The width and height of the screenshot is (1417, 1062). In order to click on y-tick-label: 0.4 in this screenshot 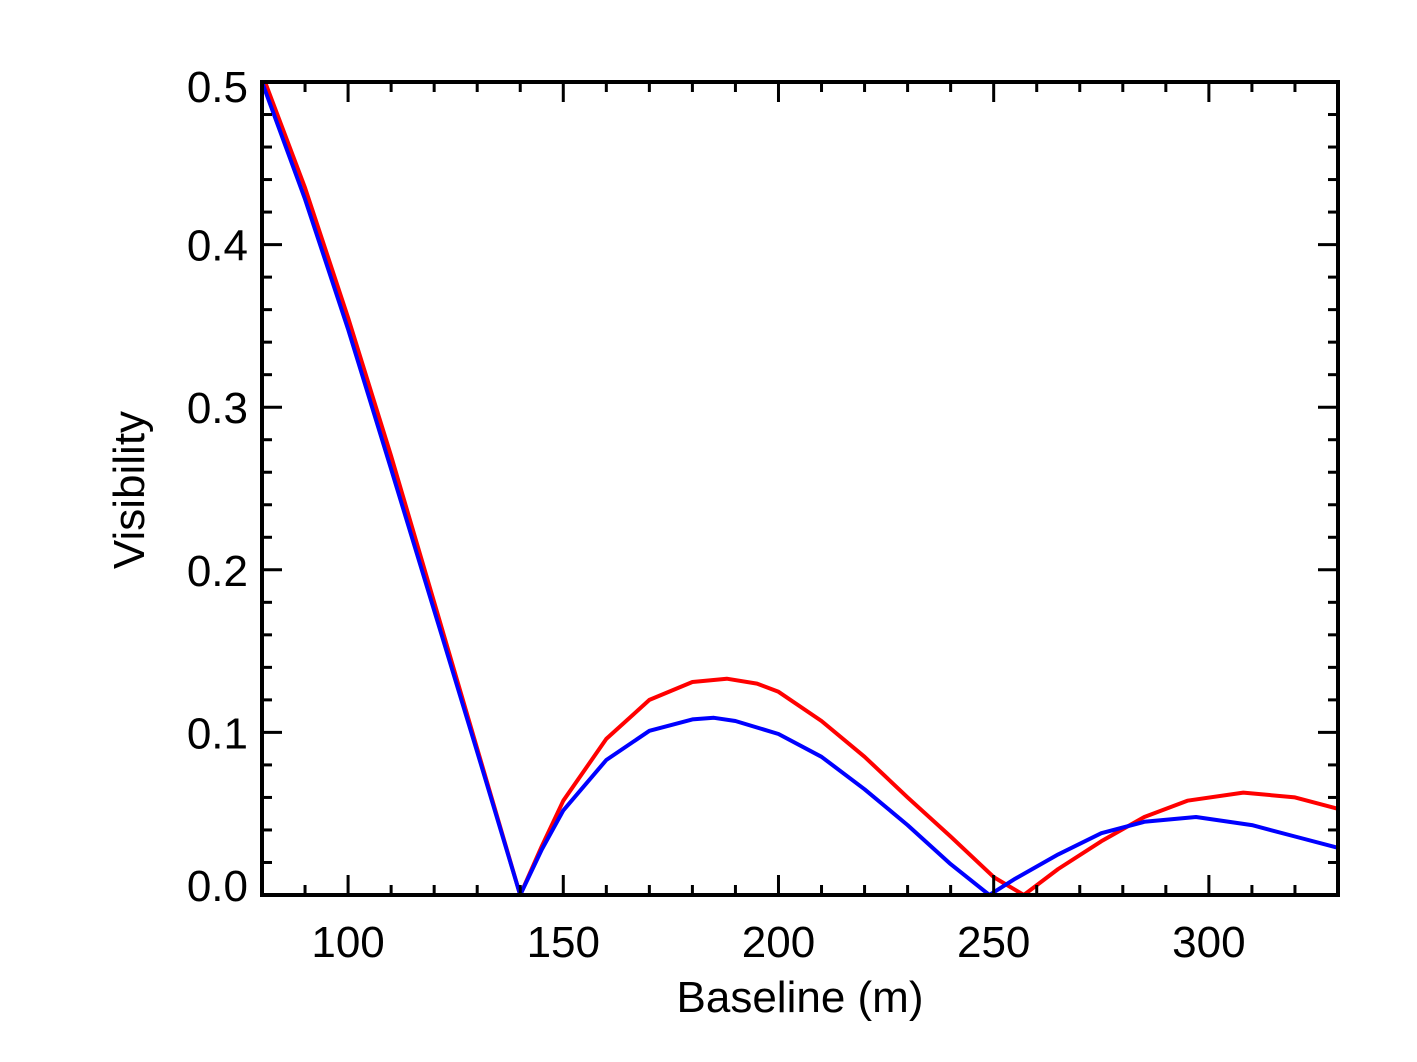, I will do `click(217, 246)`.